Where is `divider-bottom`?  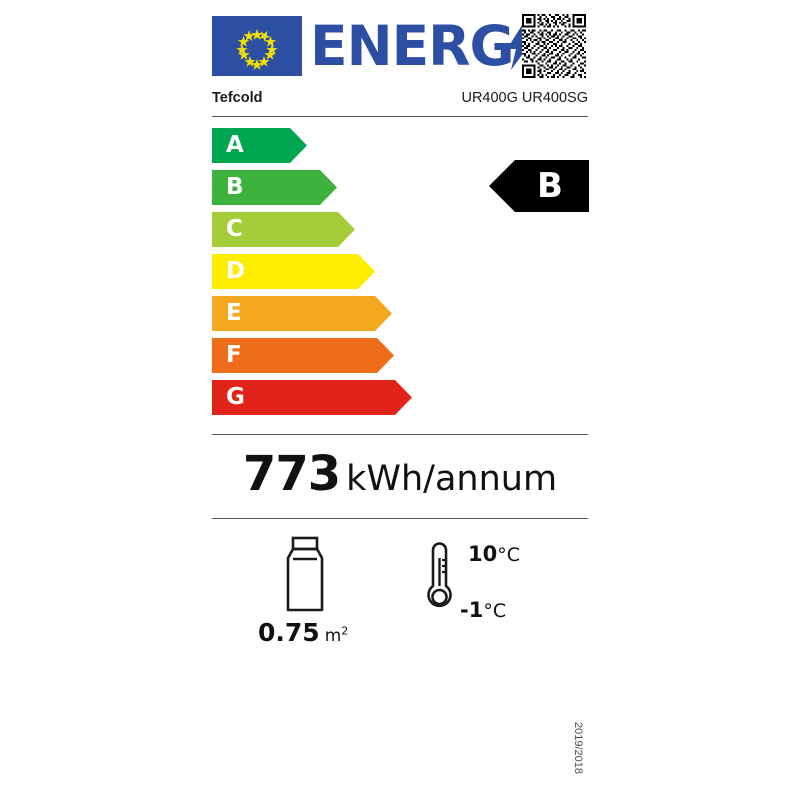
divider-bottom is located at coordinates (400, 518).